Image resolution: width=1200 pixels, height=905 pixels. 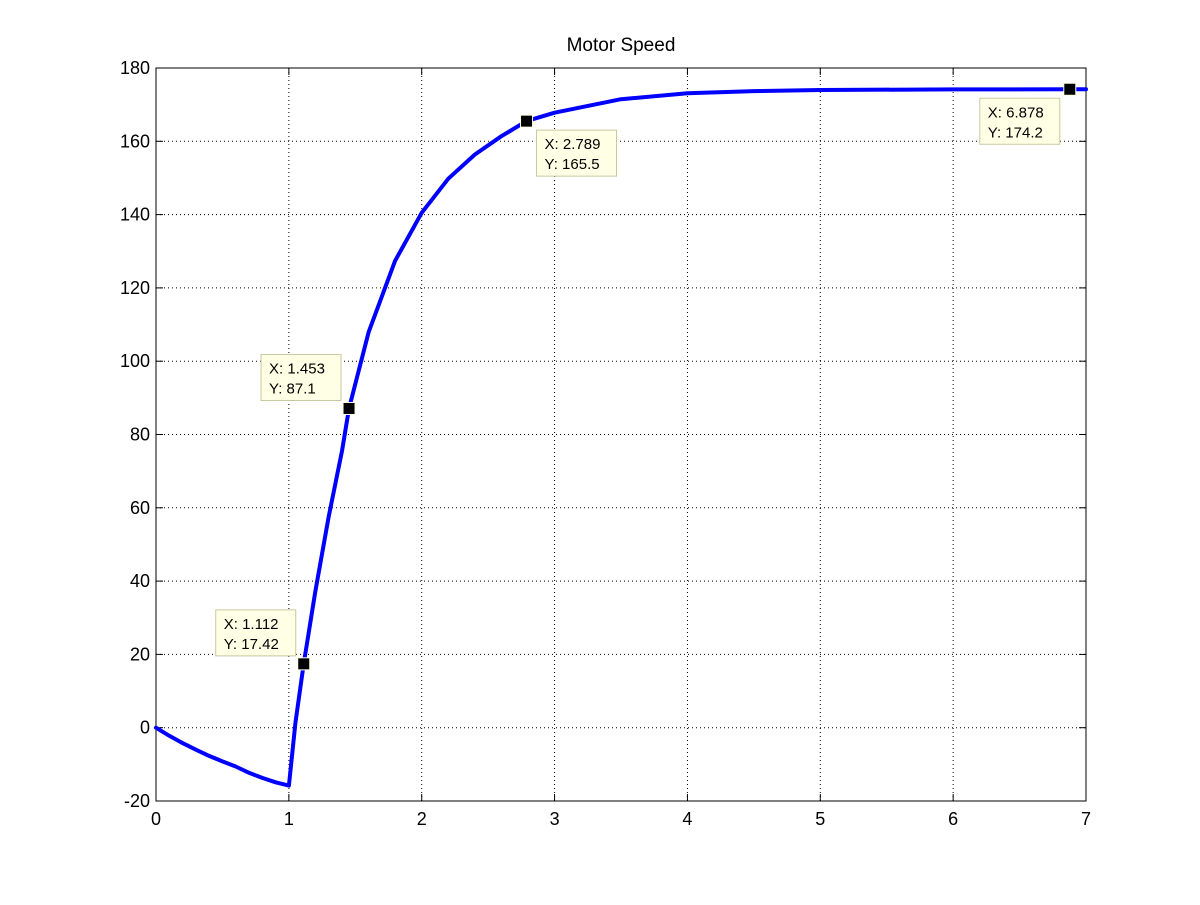 What do you see at coordinates (422, 819) in the screenshot?
I see `x-tick-label: 2` at bounding box center [422, 819].